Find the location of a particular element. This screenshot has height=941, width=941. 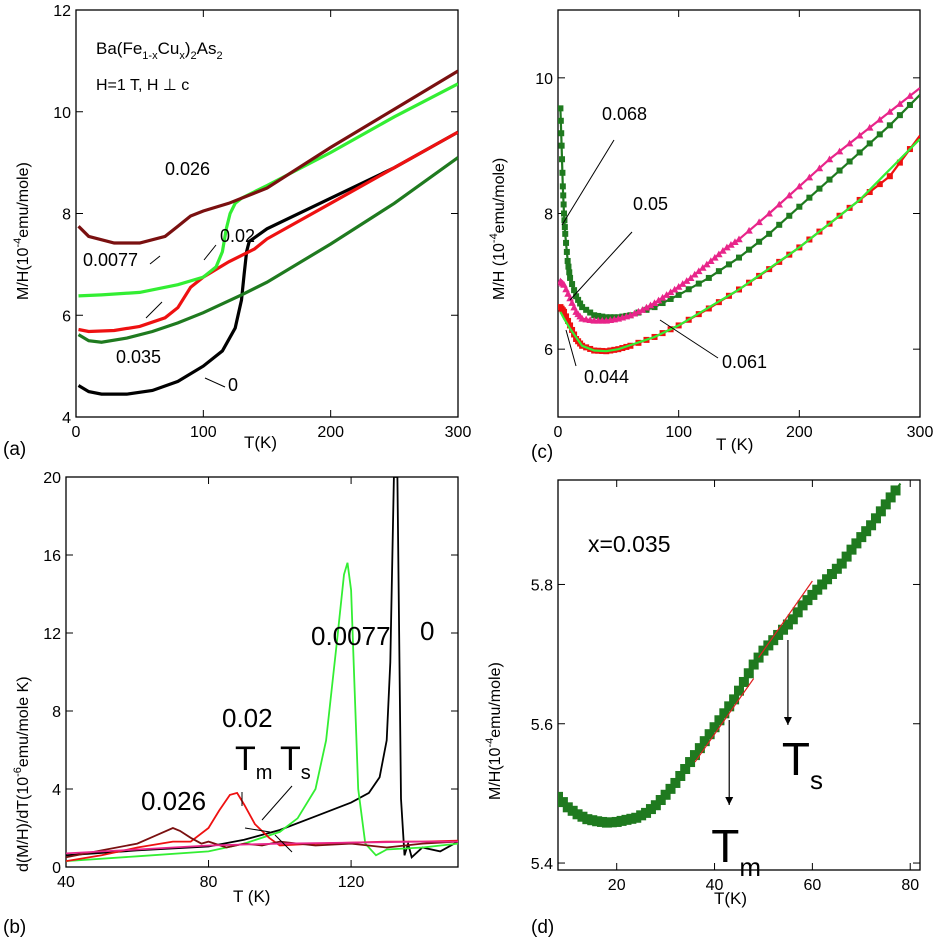

arrow-c-0.05 is located at coordinates (601, 266).